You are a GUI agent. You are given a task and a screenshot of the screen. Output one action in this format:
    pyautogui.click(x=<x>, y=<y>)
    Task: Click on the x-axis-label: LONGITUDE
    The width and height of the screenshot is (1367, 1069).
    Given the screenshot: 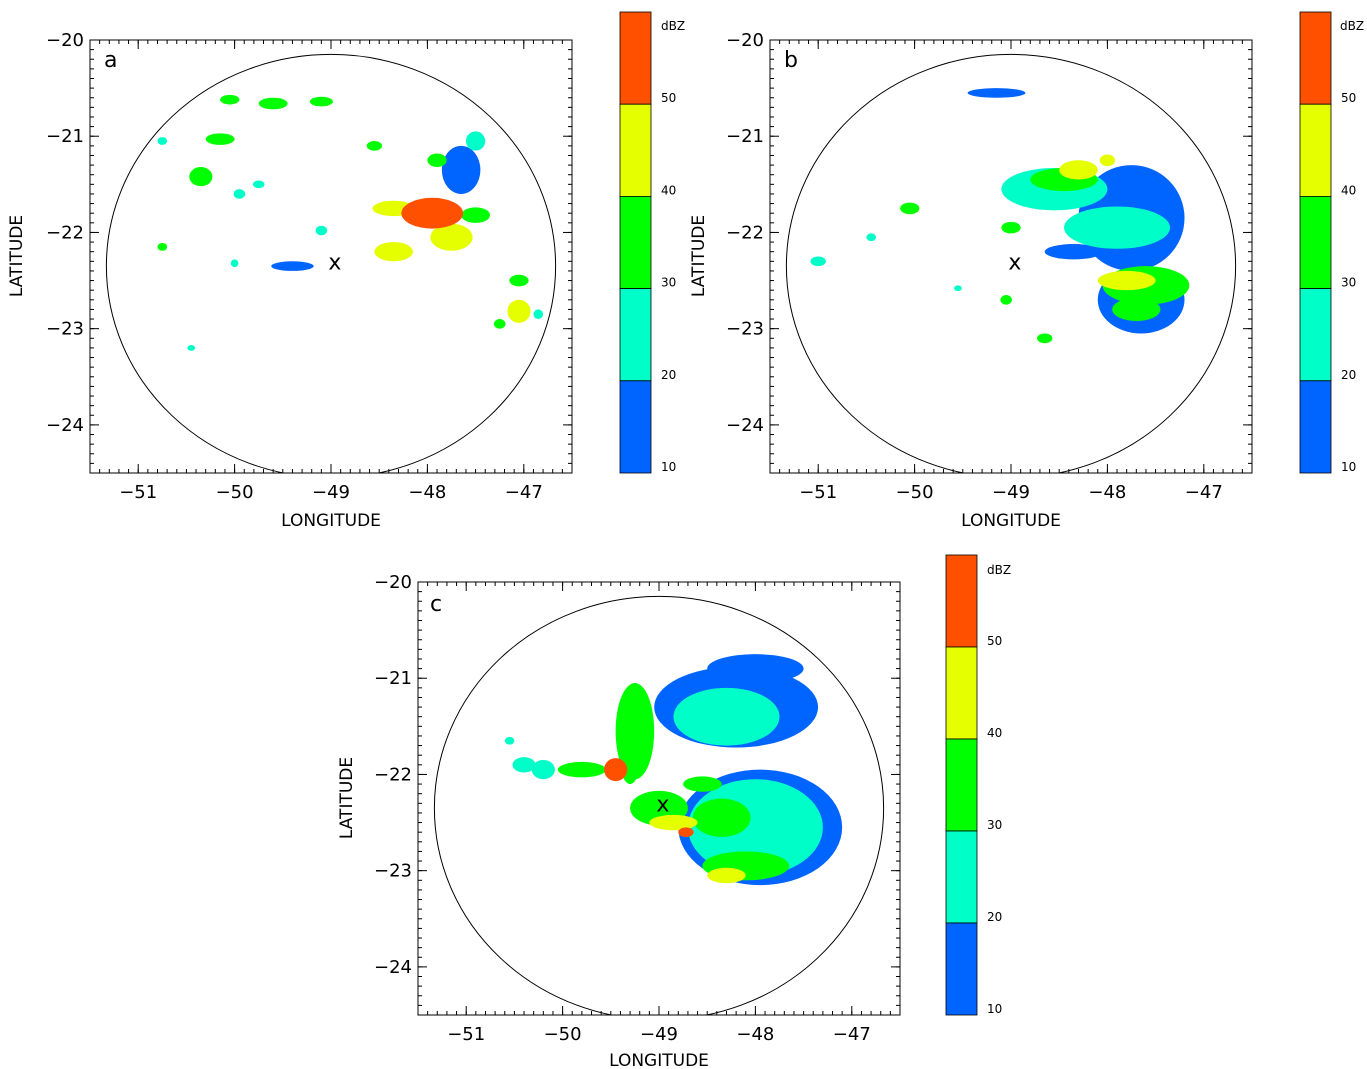 What is the action you would take?
    pyautogui.click(x=1011, y=521)
    